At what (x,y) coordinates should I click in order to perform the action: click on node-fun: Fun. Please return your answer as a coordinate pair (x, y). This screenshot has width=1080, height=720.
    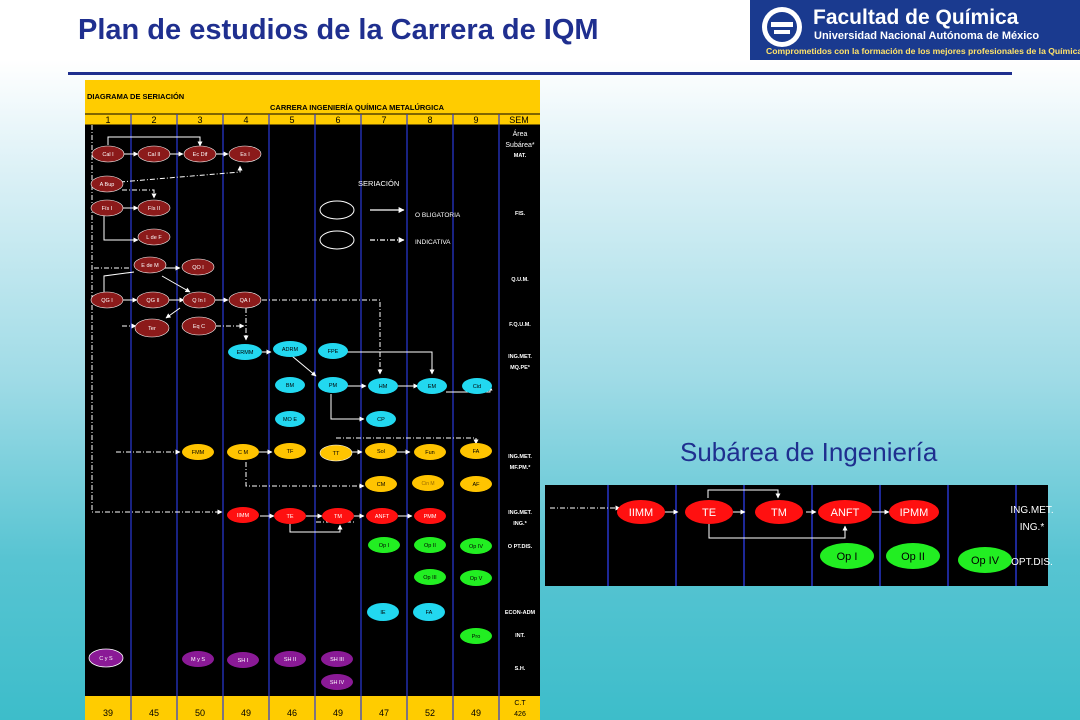
    Looking at the image, I should click on (430, 452).